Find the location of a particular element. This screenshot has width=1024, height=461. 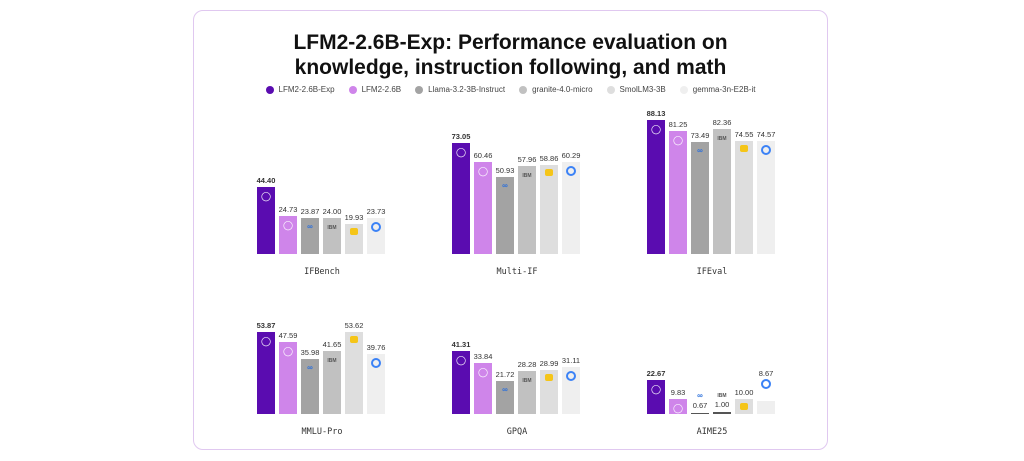

legend-item: SmolLM3-3B is located at coordinates (636, 89).